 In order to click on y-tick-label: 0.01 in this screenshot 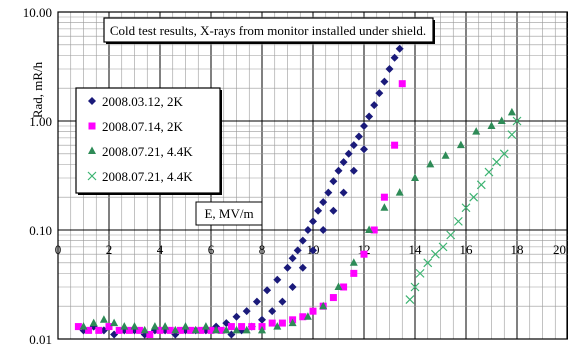, I will do `click(40, 339)`.